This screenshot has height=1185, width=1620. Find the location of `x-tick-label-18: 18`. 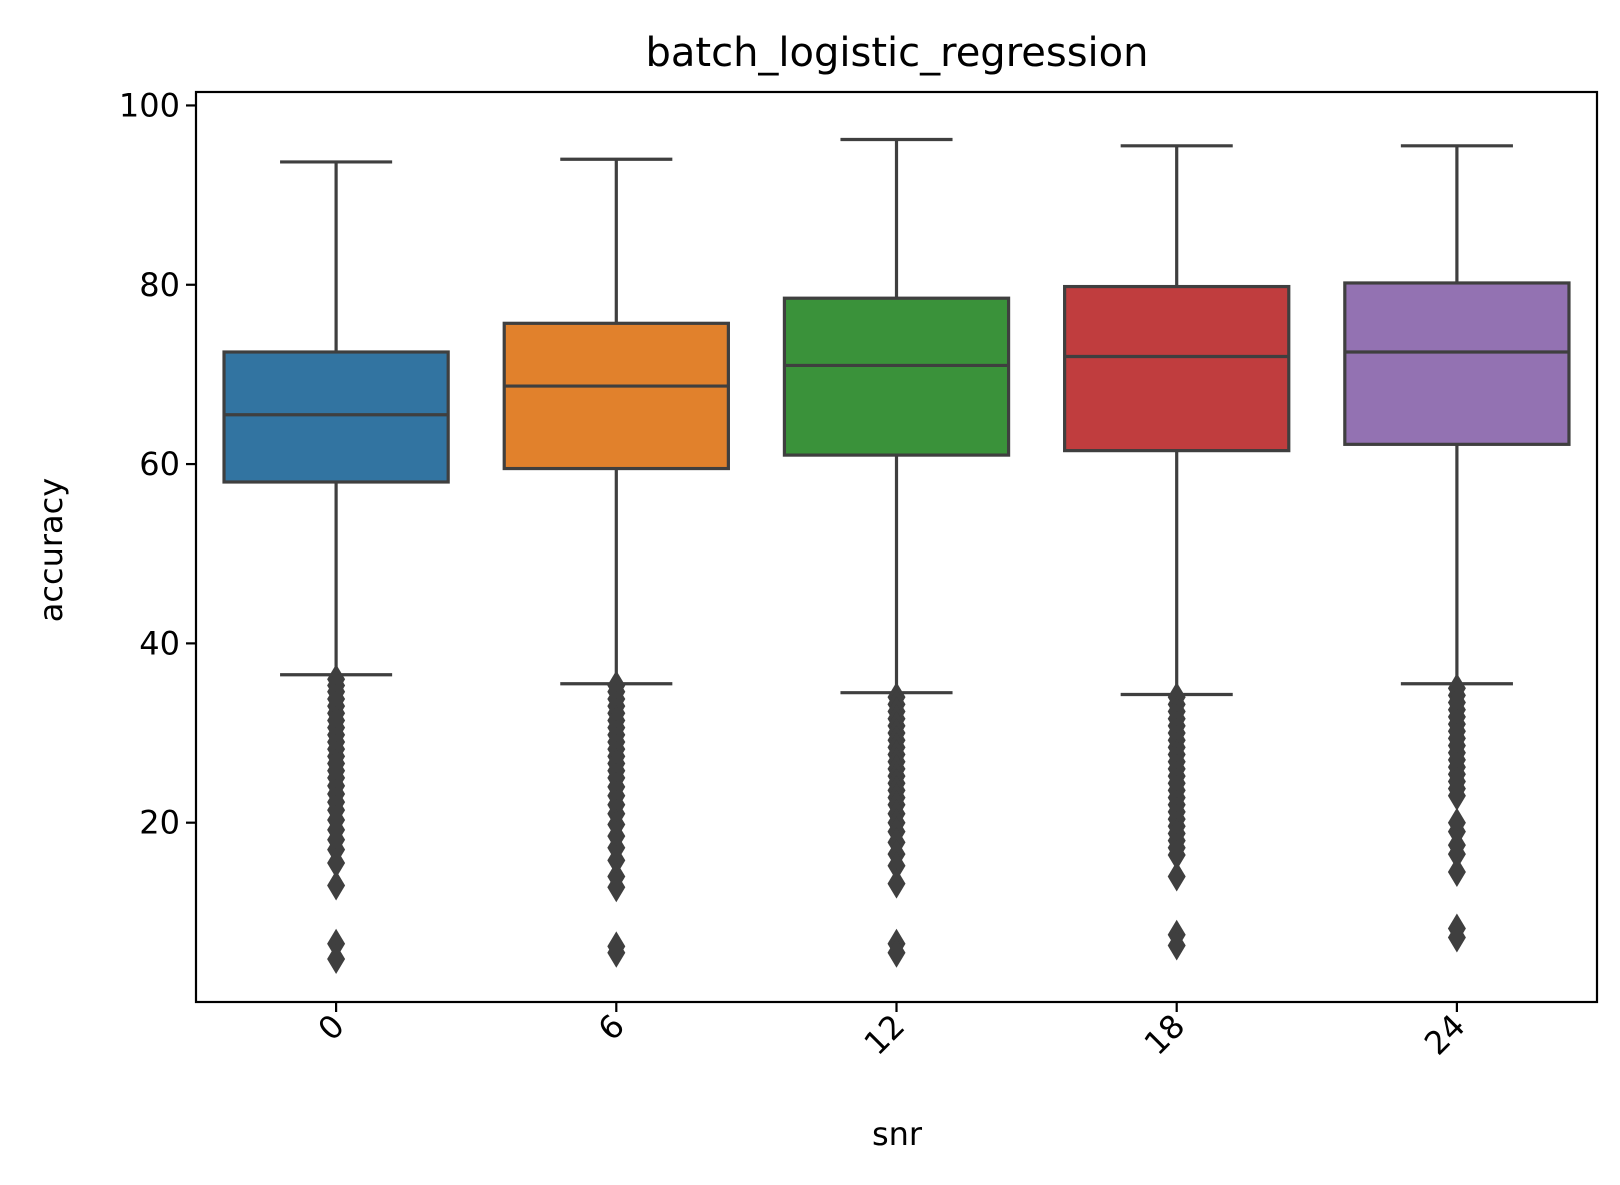

x-tick-label-18: 18 is located at coordinates (1165, 1035).